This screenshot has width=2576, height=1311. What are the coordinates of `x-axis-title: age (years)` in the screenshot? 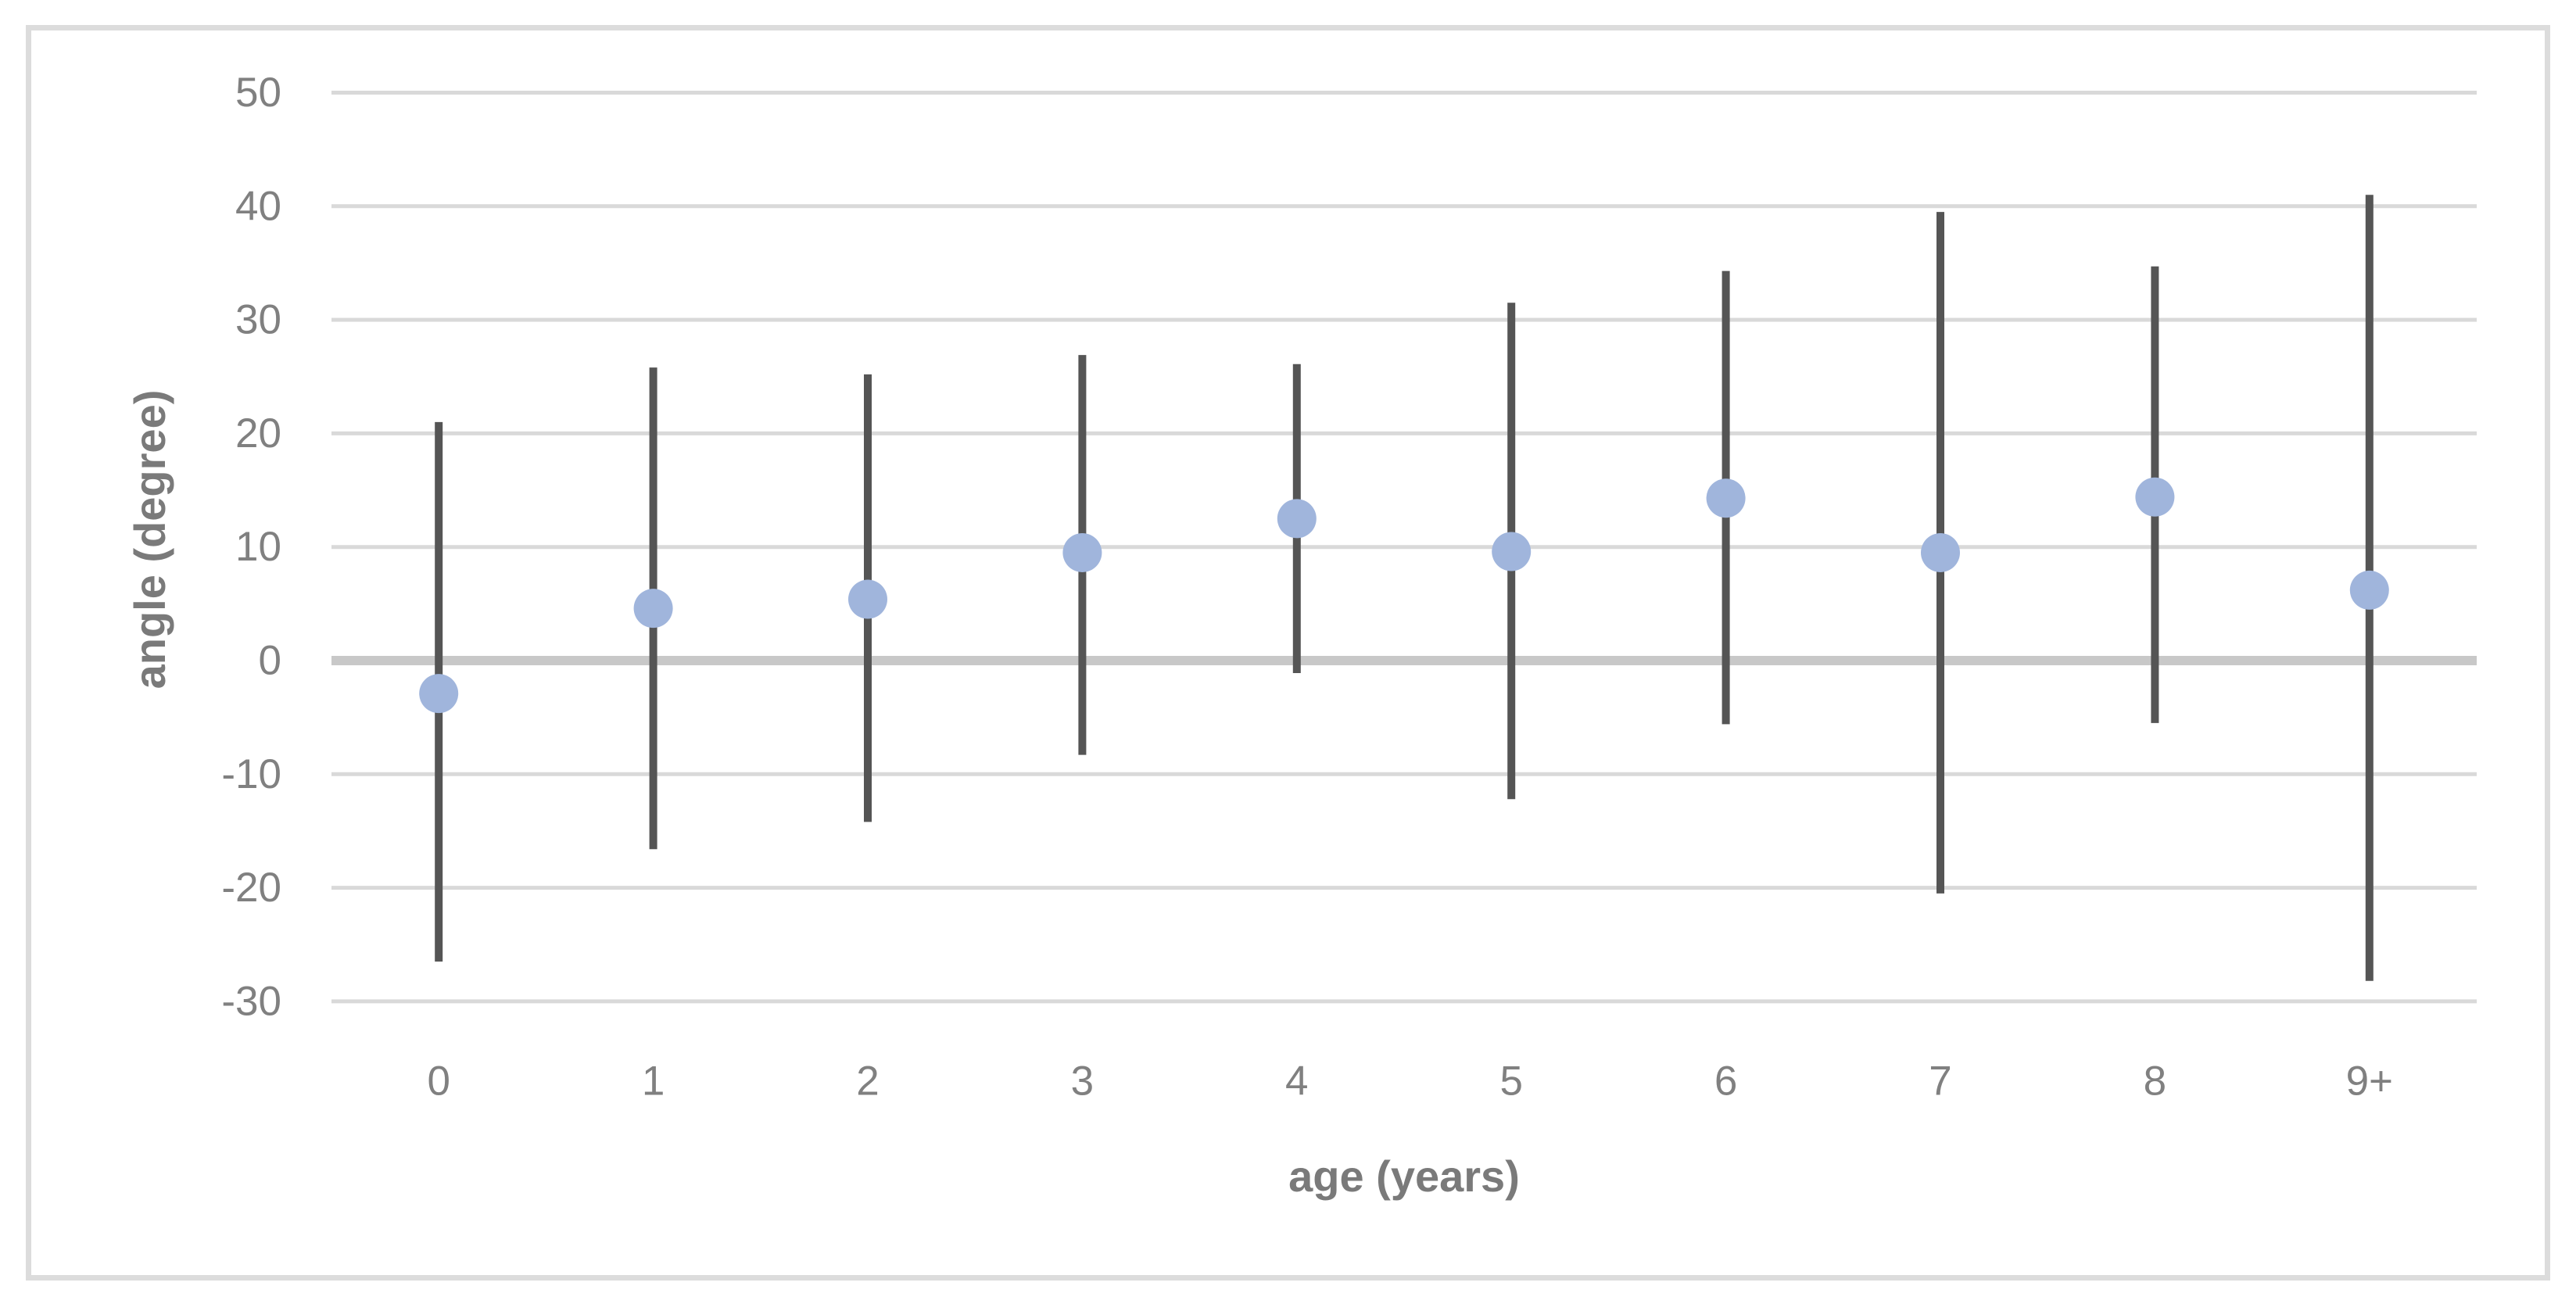 It's located at (1404, 1176).